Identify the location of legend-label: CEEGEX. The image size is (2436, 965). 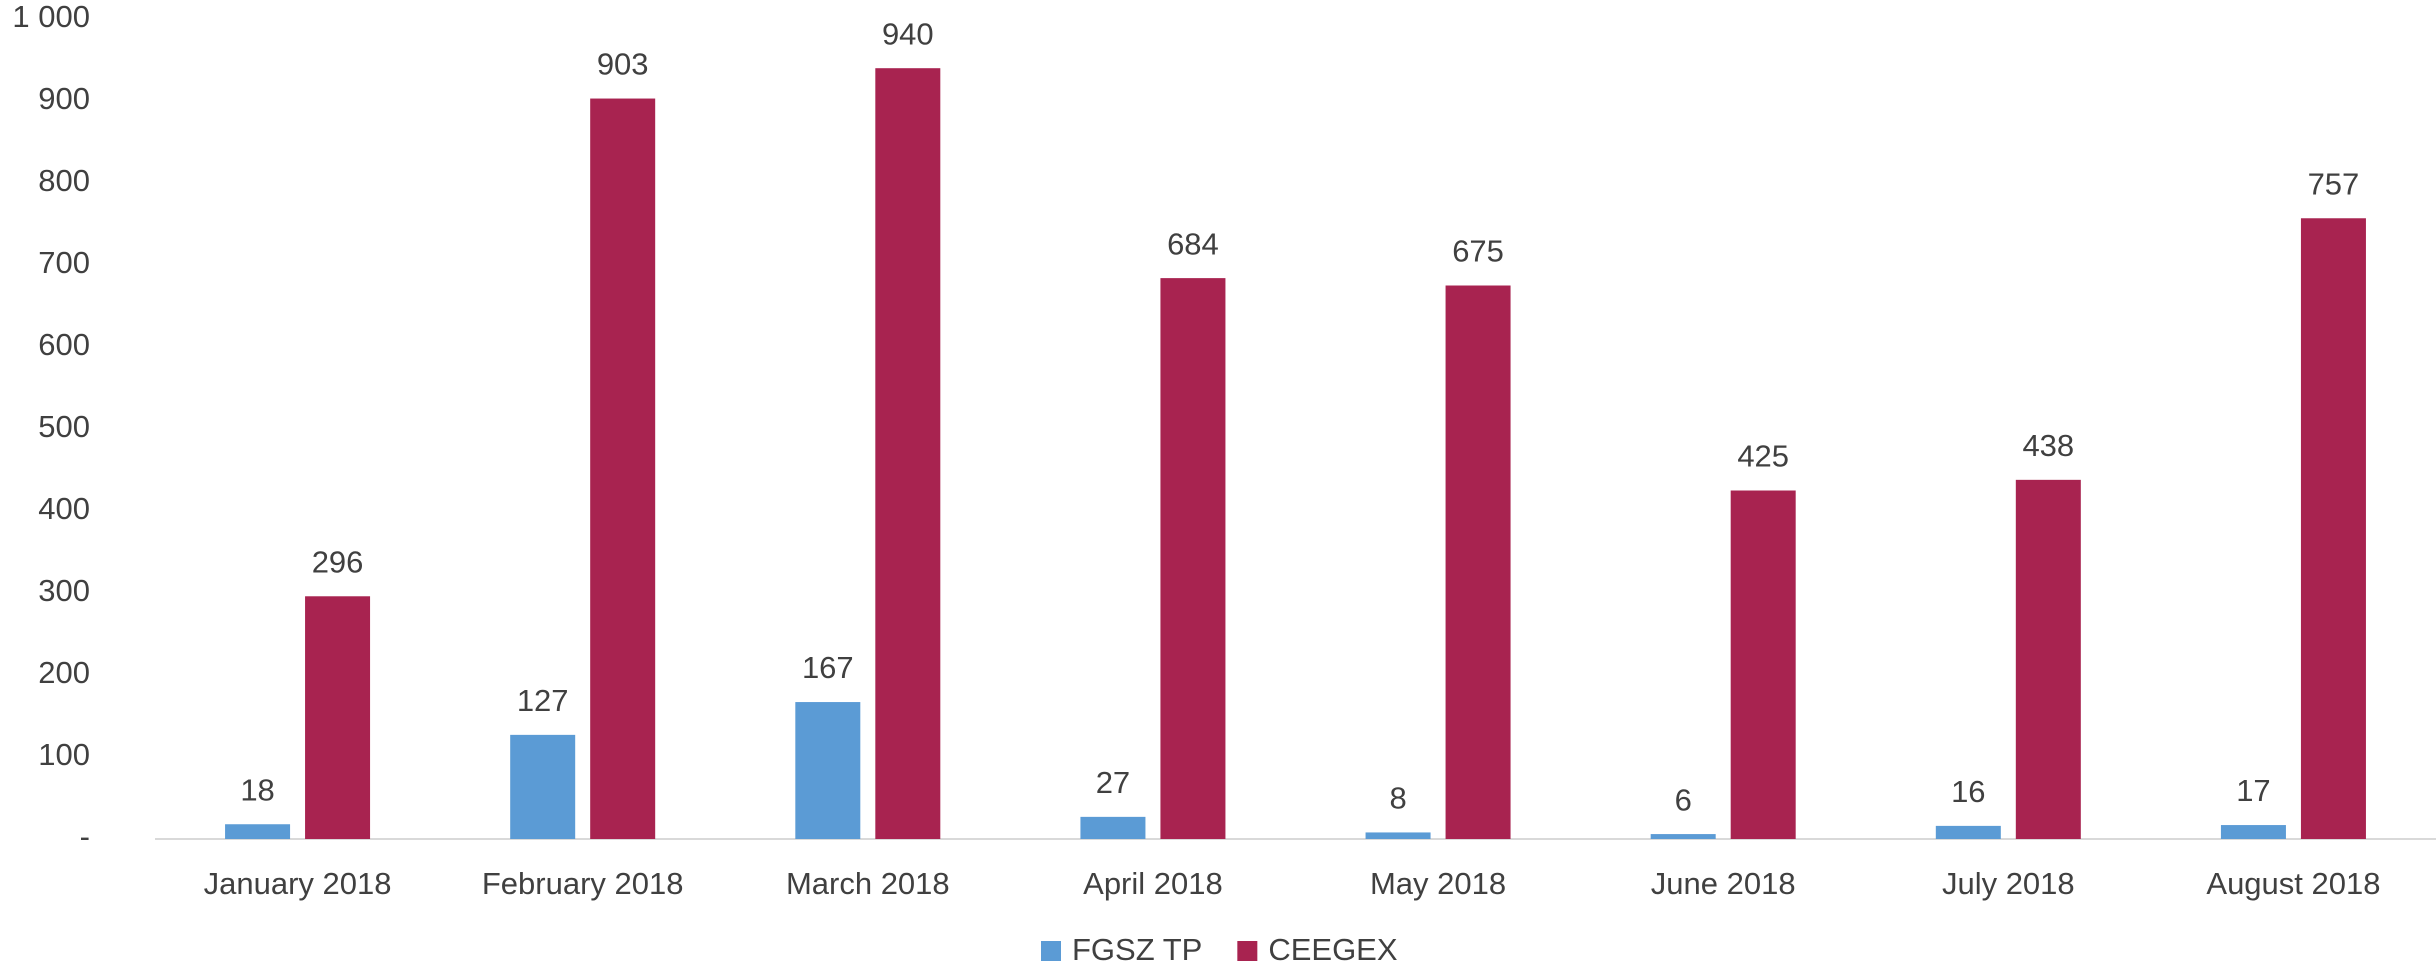
(1333, 948).